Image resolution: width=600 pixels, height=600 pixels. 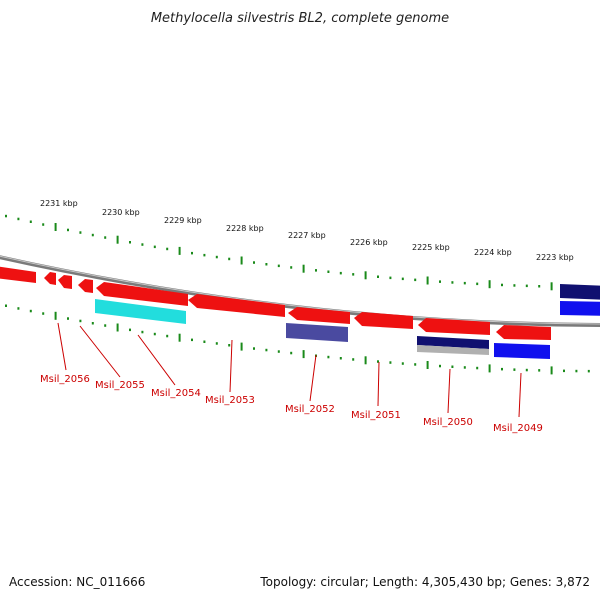 What do you see at coordinates (580, 292) in the screenshot?
I see `feature-bar-navy-right` at bounding box center [580, 292].